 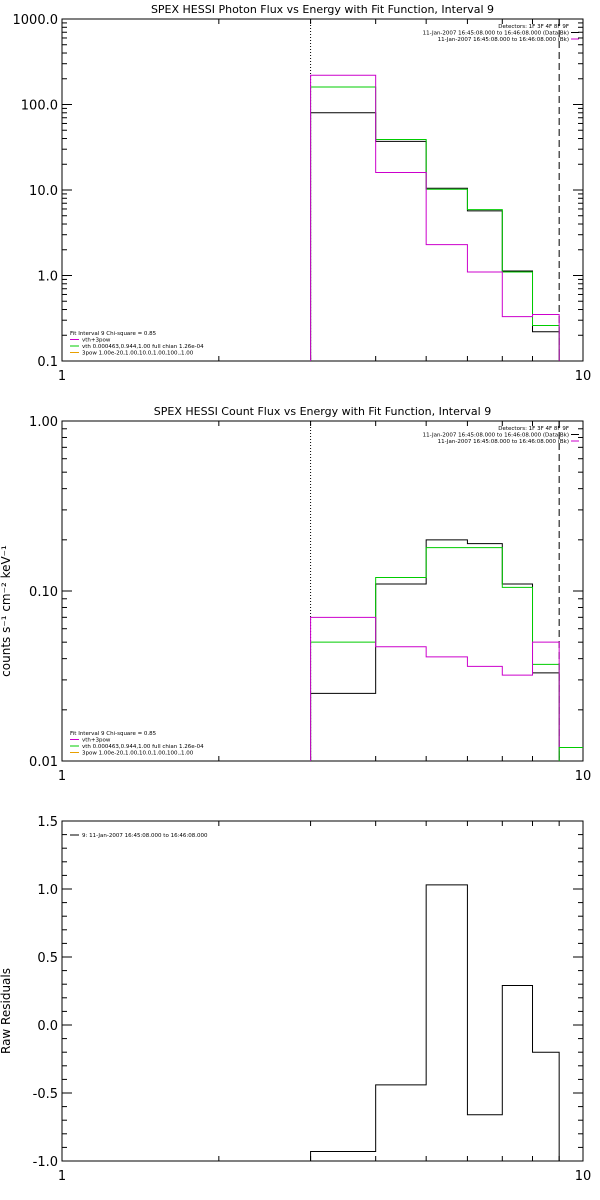 I want to click on y-tick-label: 0.10, so click(x=43, y=592).